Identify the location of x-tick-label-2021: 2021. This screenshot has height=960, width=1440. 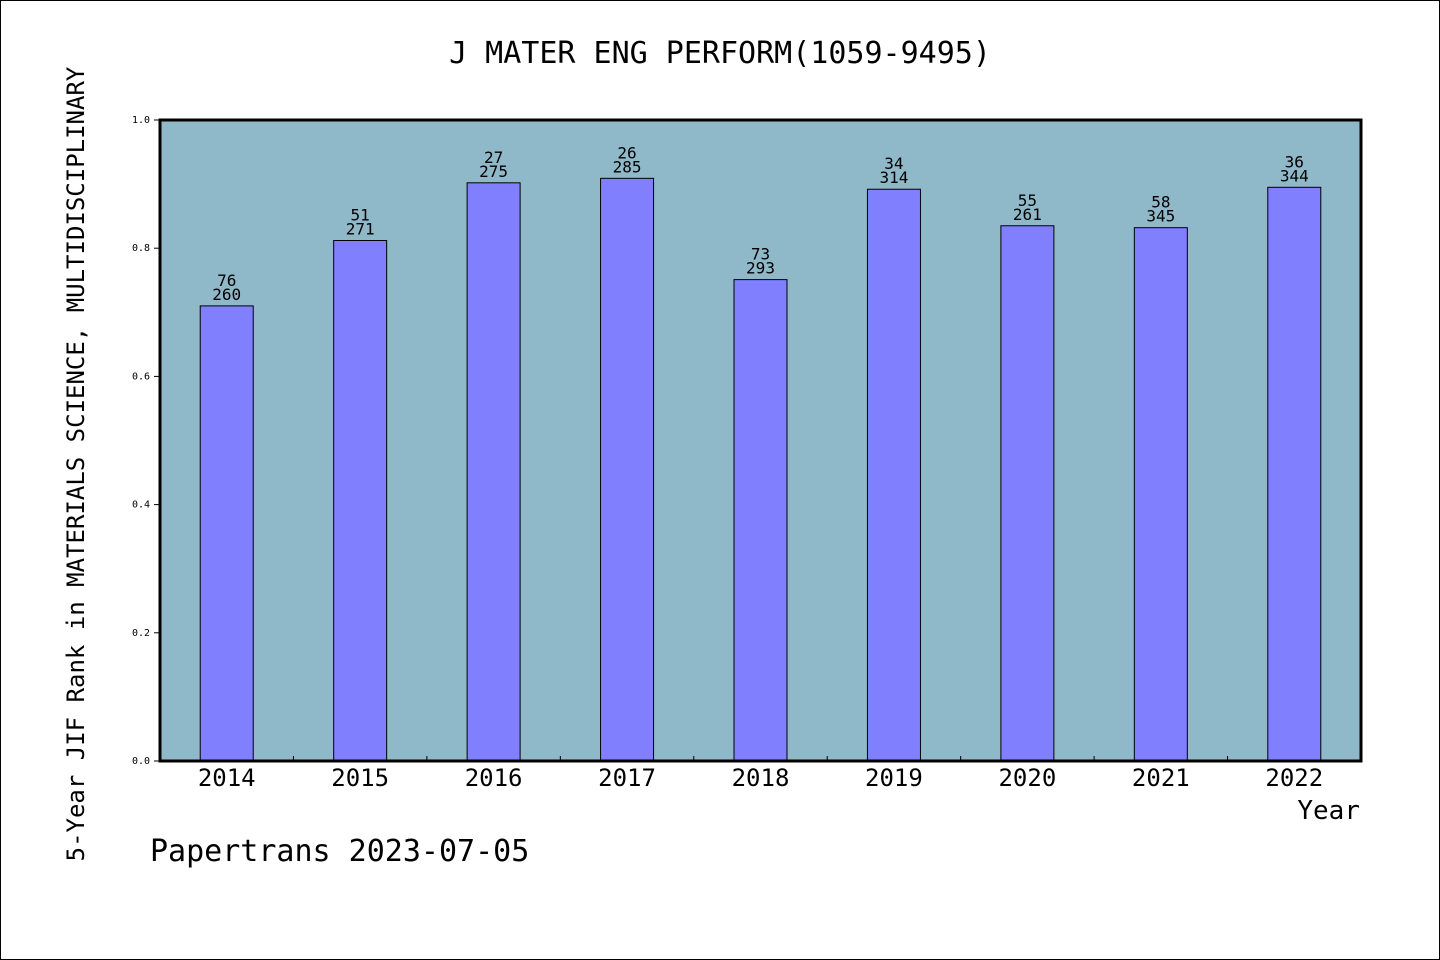
(1161, 778).